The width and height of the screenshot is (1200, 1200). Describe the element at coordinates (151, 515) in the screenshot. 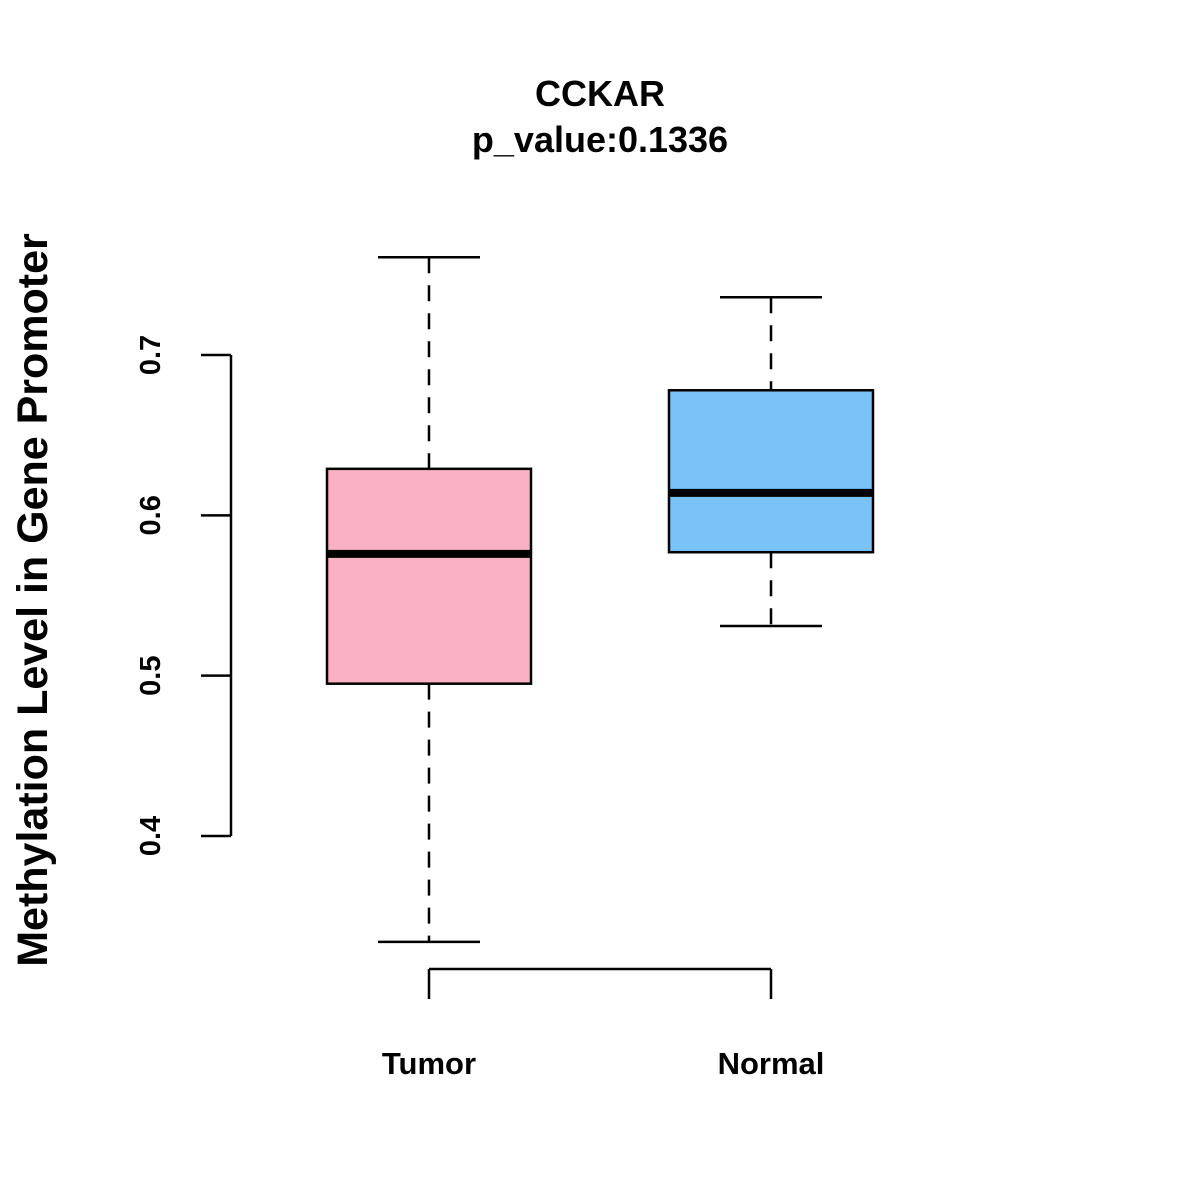

I see `y-tick-label: 0.6` at that location.